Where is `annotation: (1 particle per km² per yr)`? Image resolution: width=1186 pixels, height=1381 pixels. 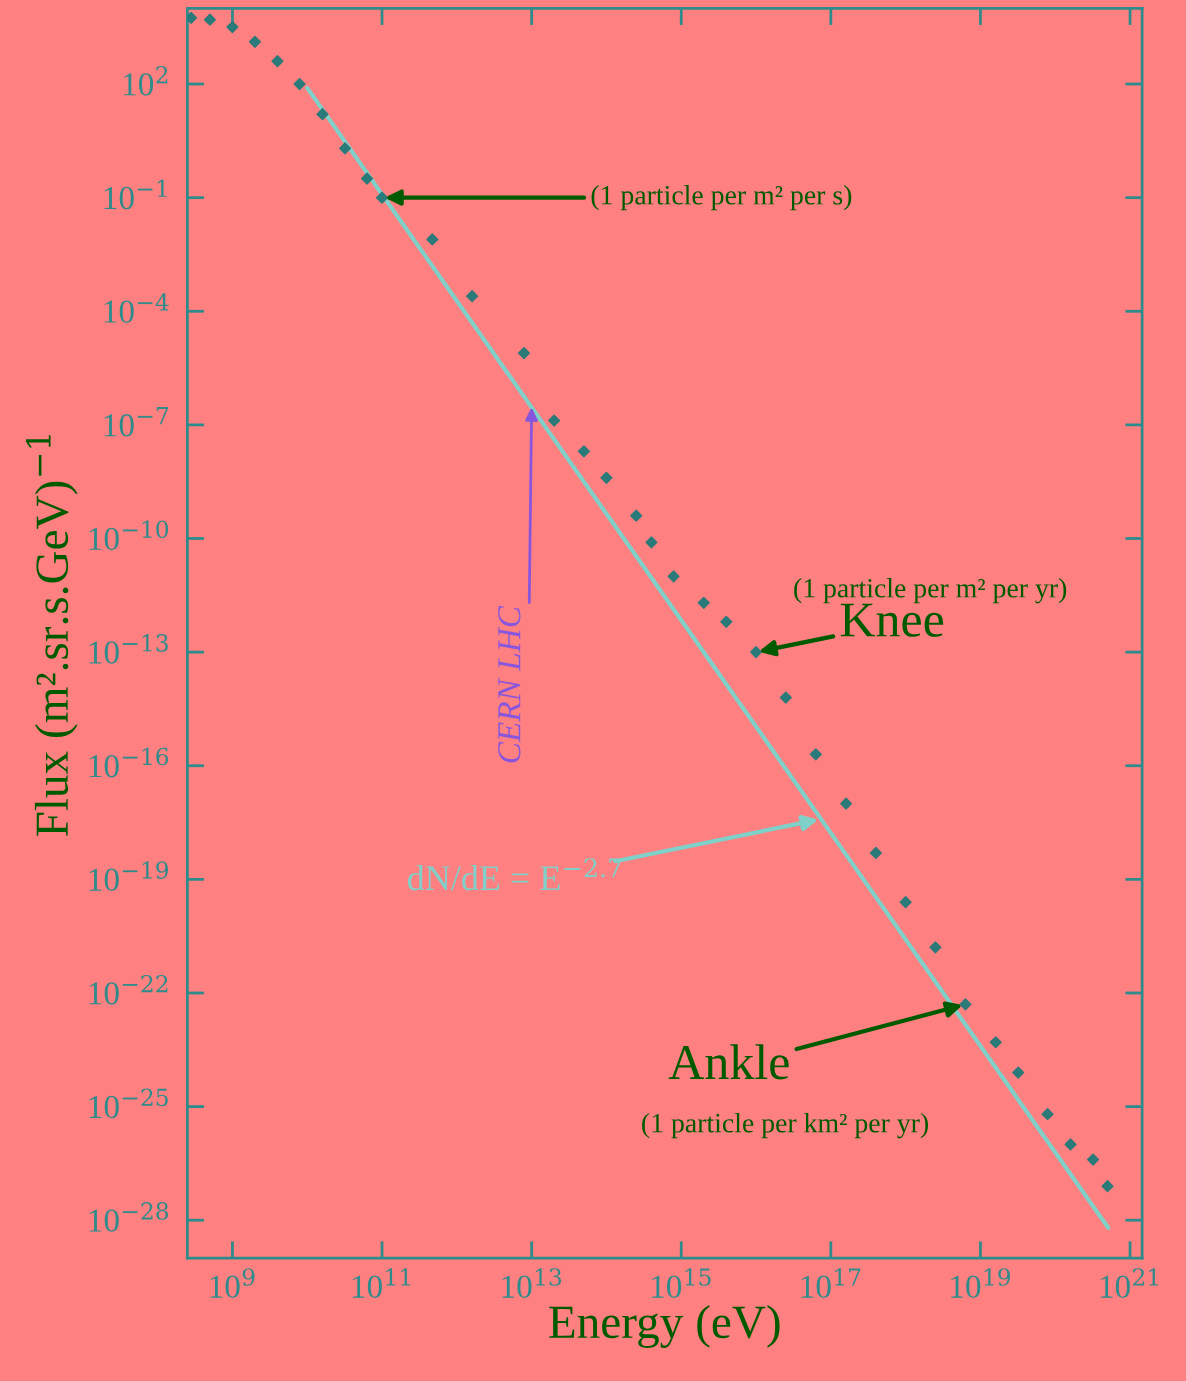 annotation: (1 particle per km² per yr) is located at coordinates (785, 1125).